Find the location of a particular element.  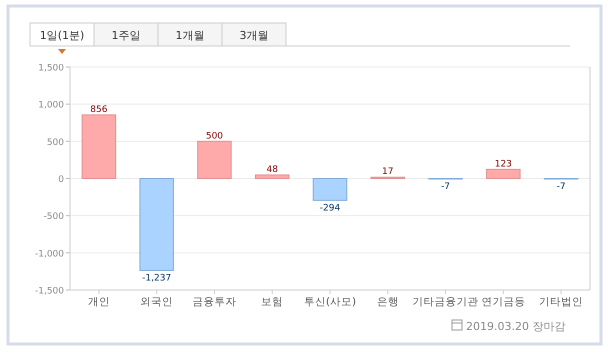

text: 3개월 is located at coordinates (254, 35).